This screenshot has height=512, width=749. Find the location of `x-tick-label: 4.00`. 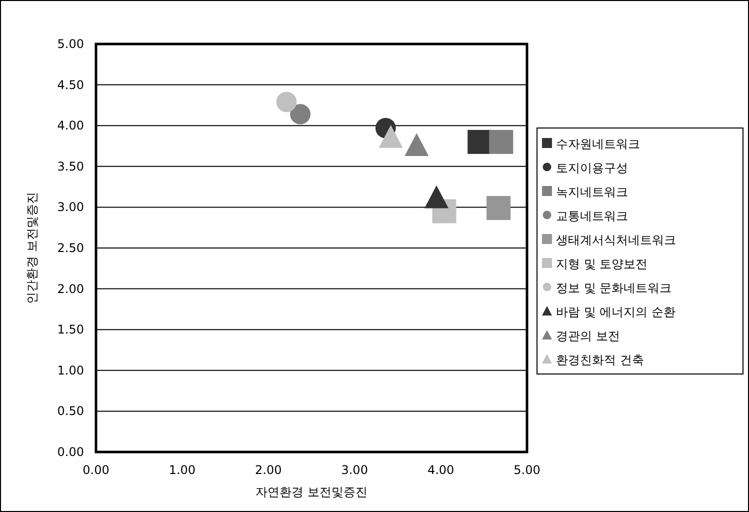

x-tick-label: 4.00 is located at coordinates (440, 470).